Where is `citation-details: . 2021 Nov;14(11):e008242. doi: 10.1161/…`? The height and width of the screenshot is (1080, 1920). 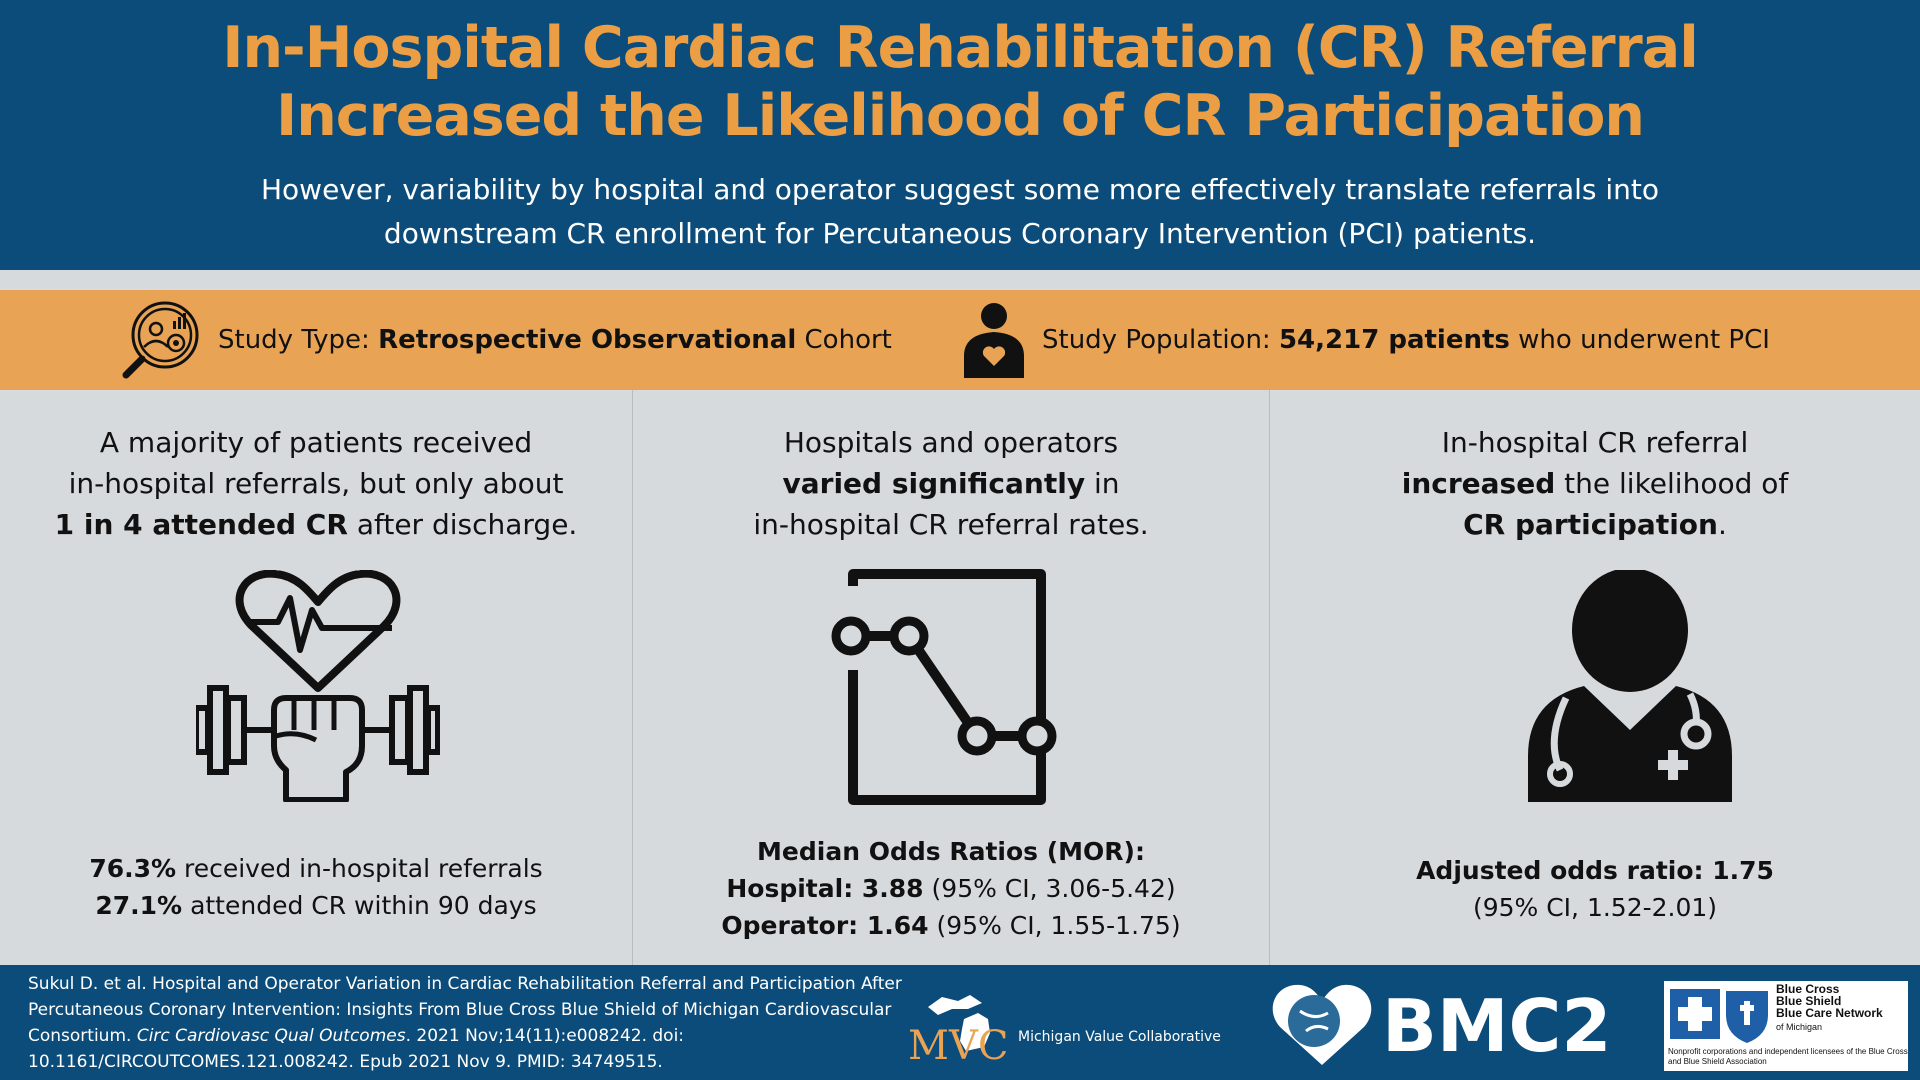 citation-details: . 2021 Nov;14(11):e008242. doi: 10.1161/… is located at coordinates (356, 1049).